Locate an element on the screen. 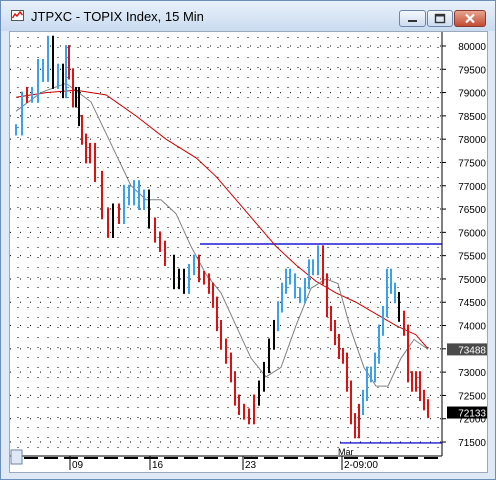 The height and width of the screenshot is (480, 496). chart-app-icon is located at coordinates (17, 15).